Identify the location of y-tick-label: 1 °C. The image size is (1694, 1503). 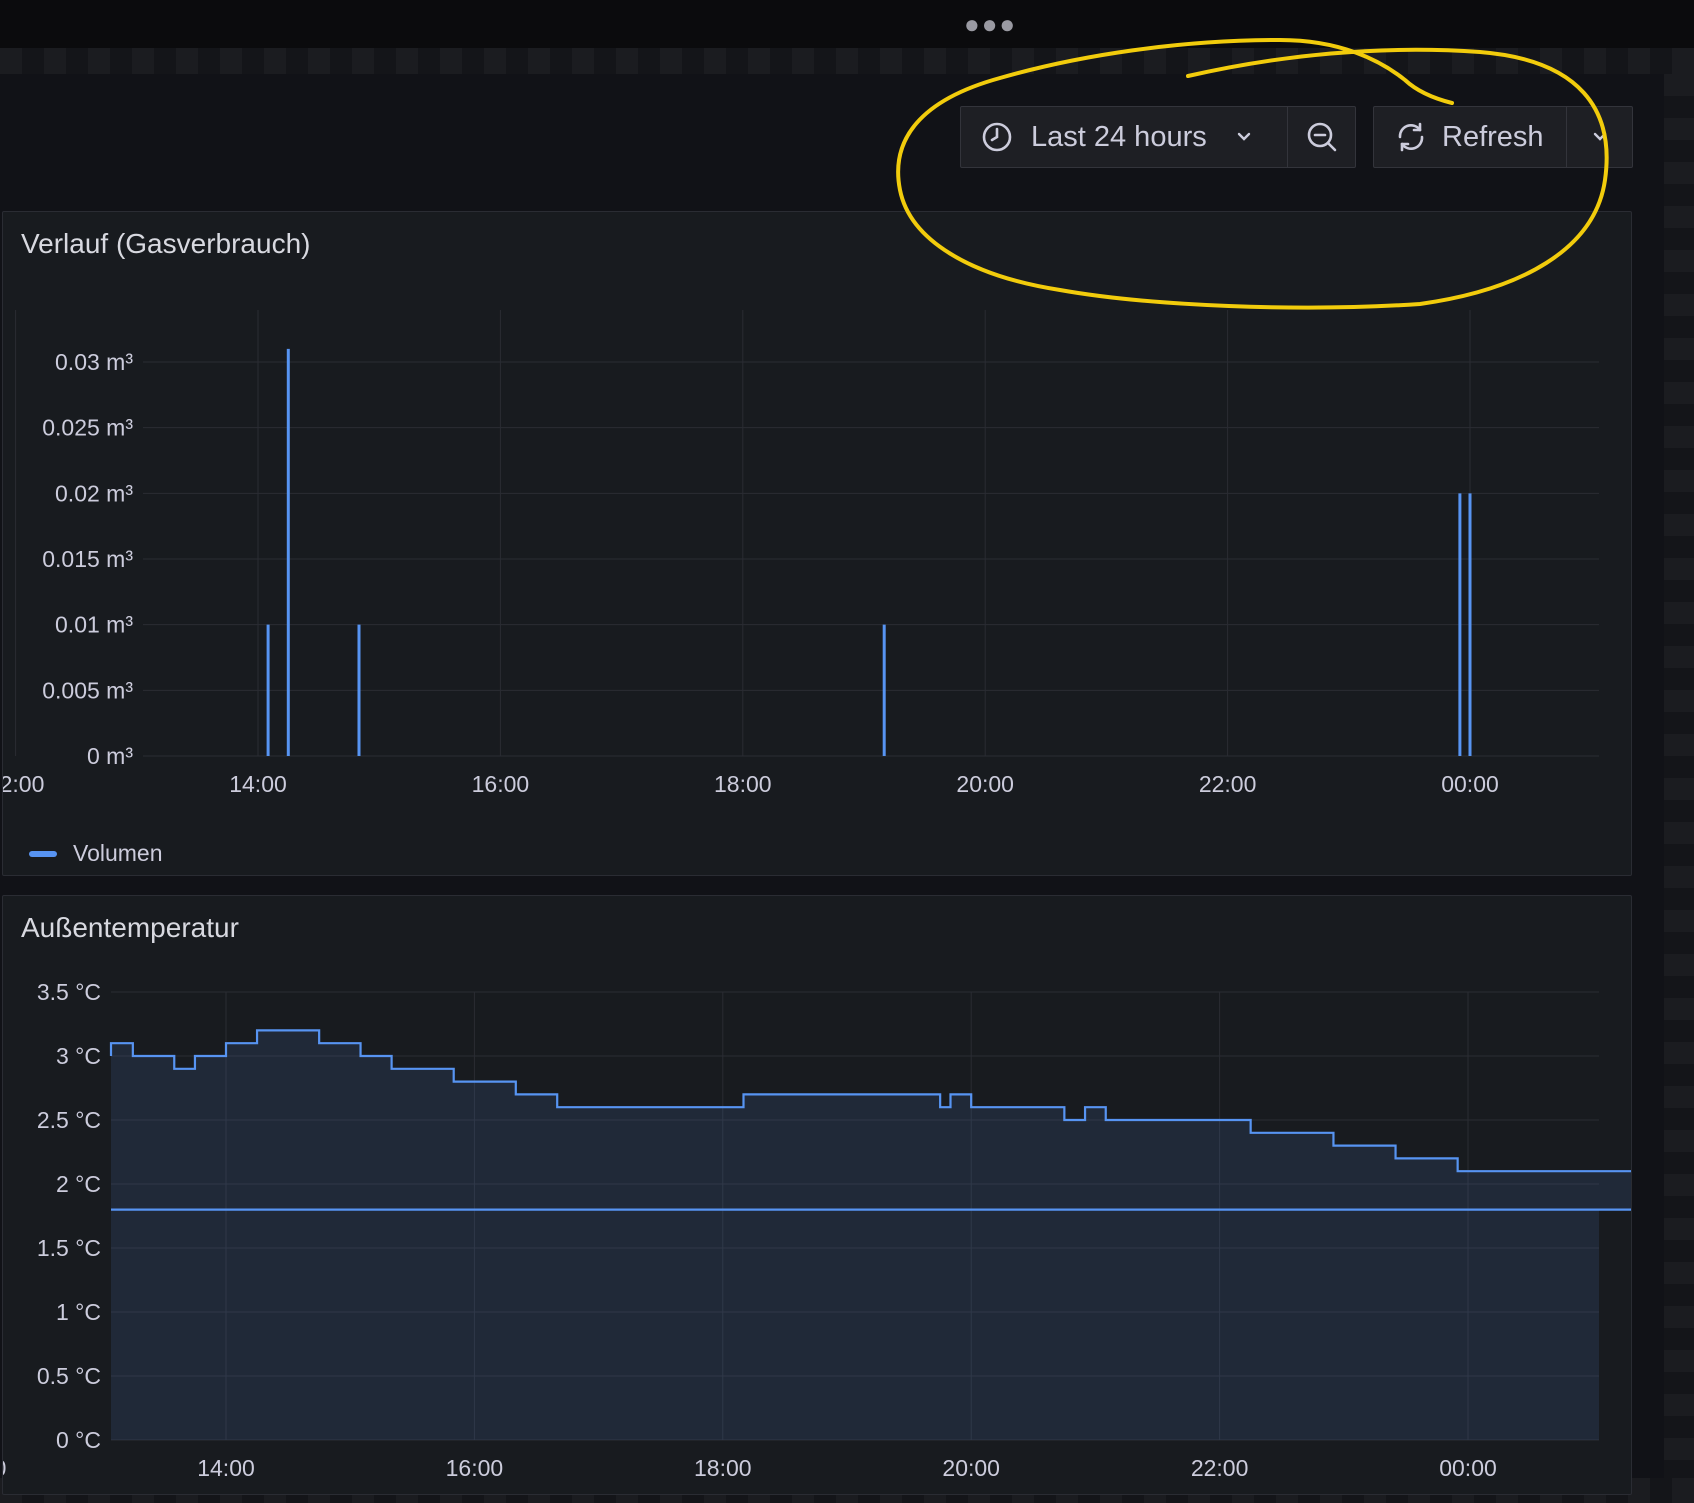
(78, 1312).